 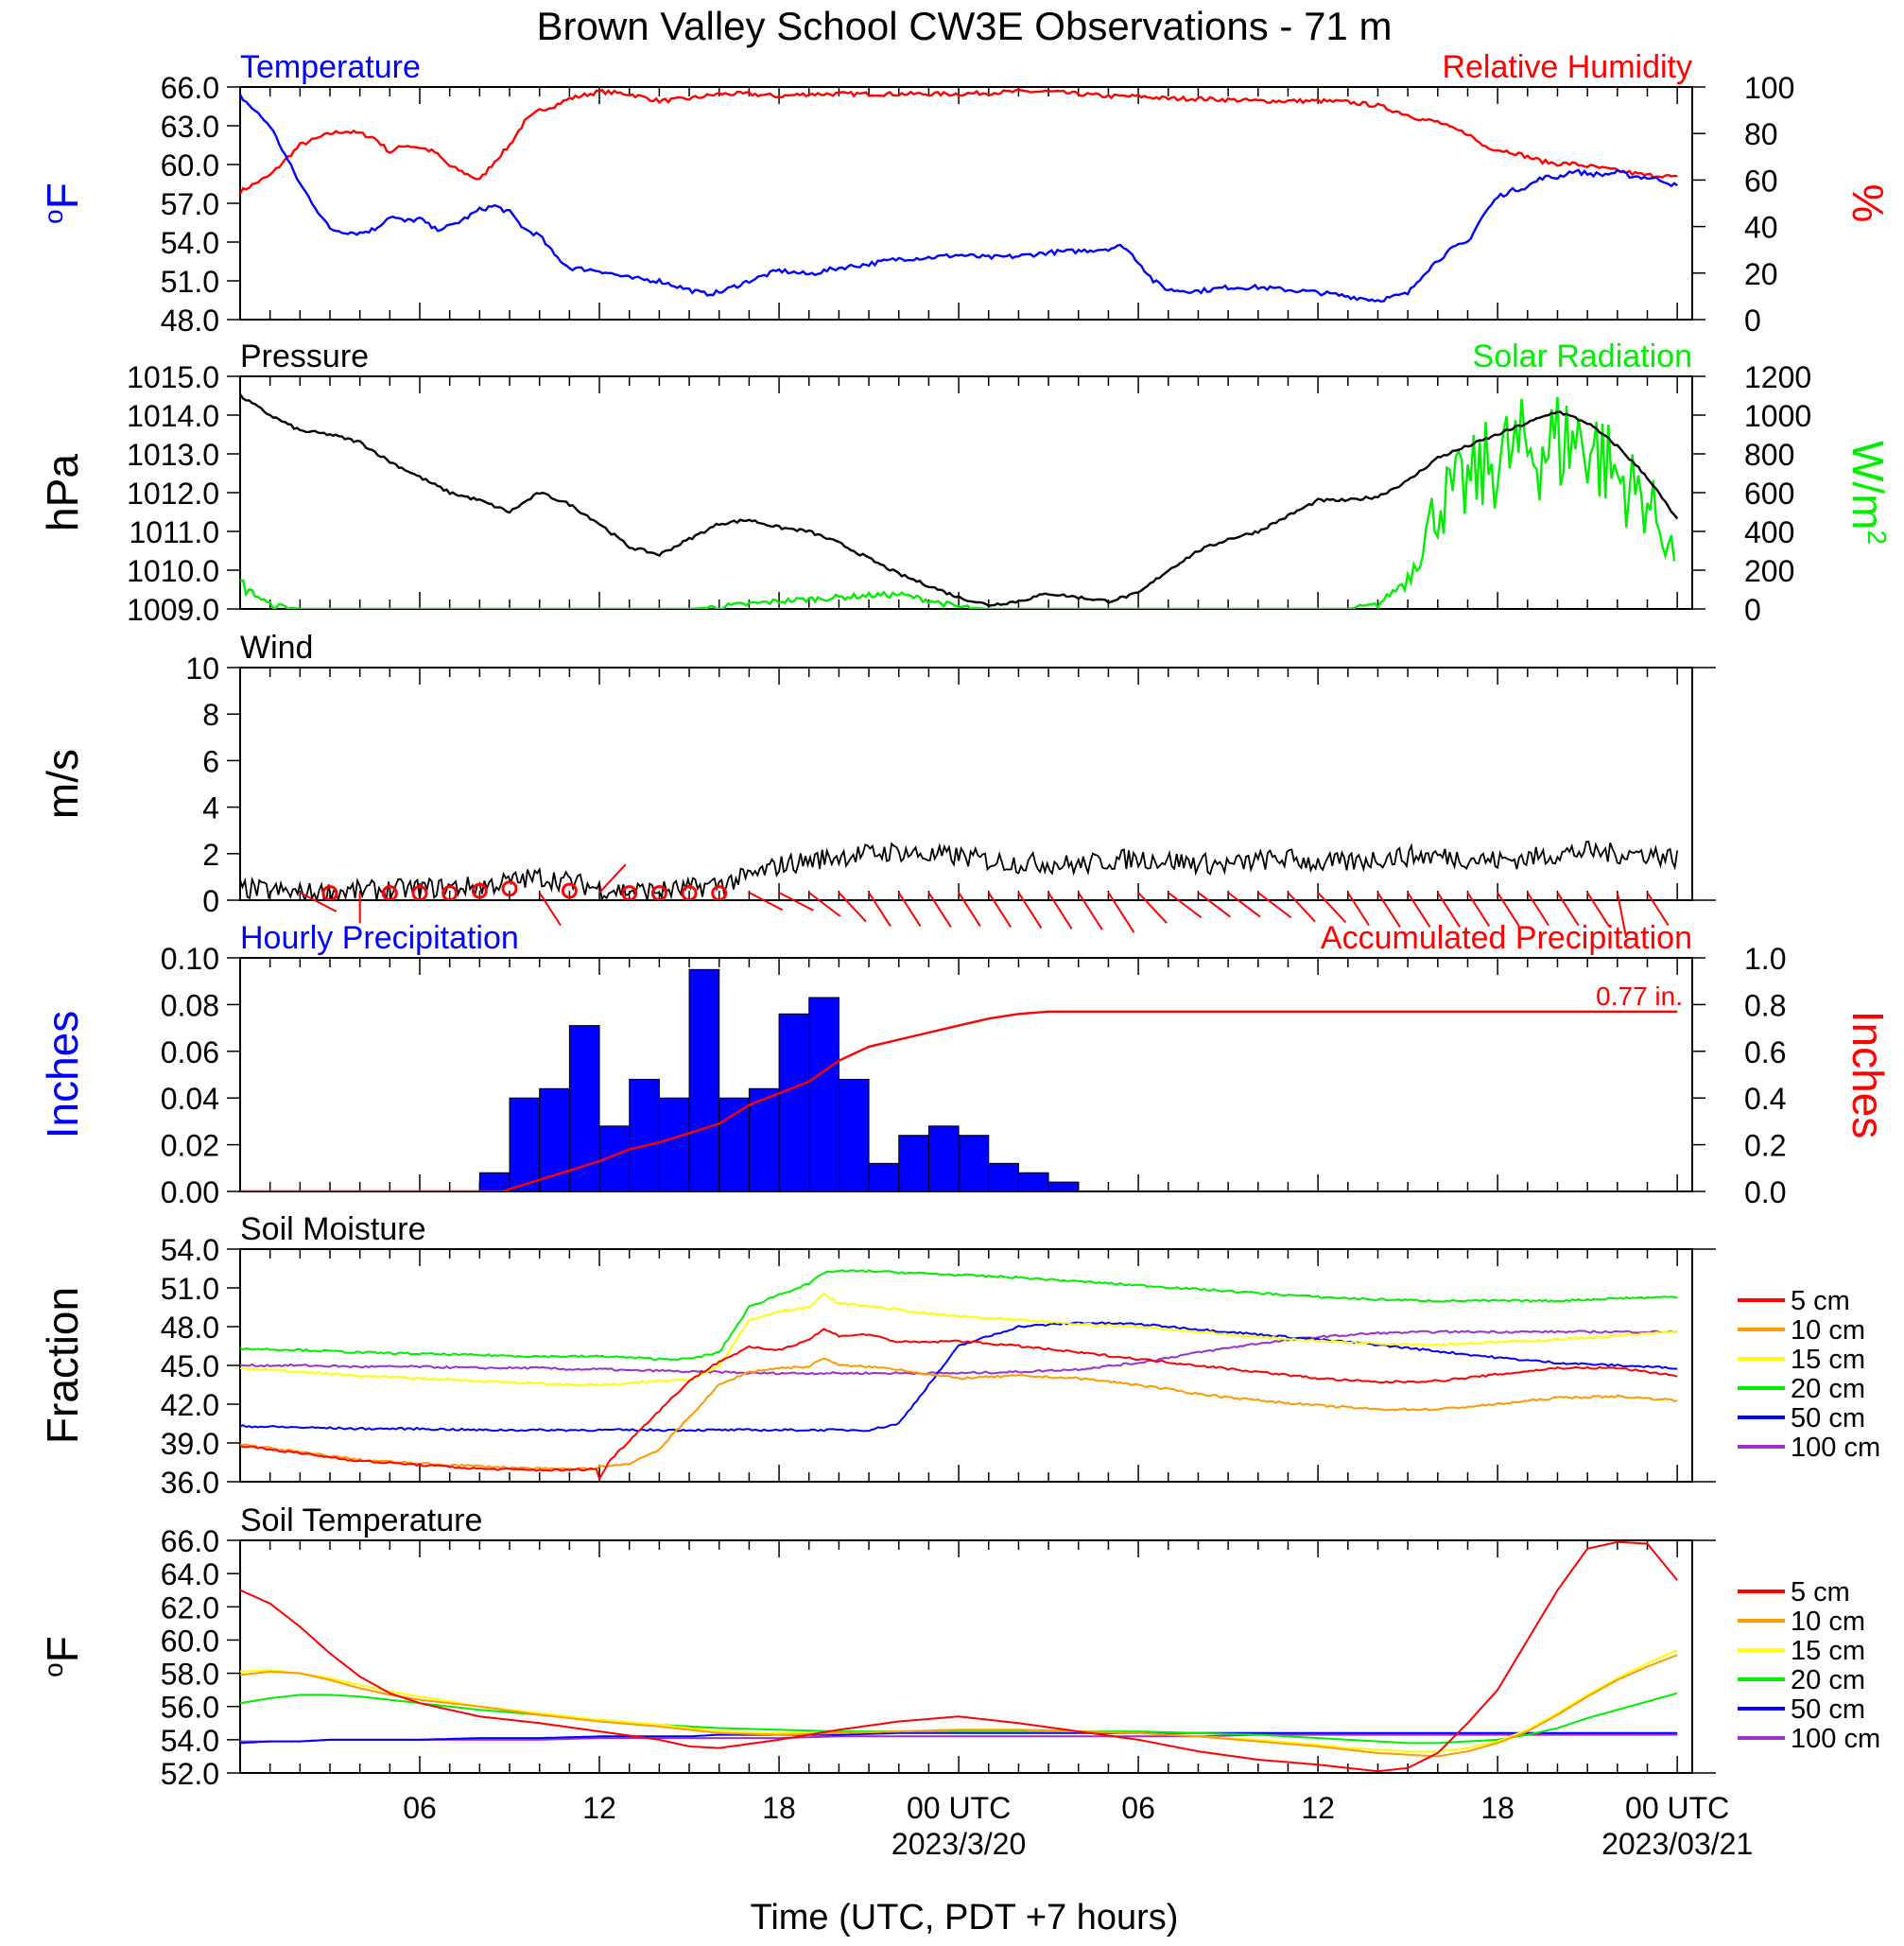 I want to click on series-pressure, so click(x=959, y=500).